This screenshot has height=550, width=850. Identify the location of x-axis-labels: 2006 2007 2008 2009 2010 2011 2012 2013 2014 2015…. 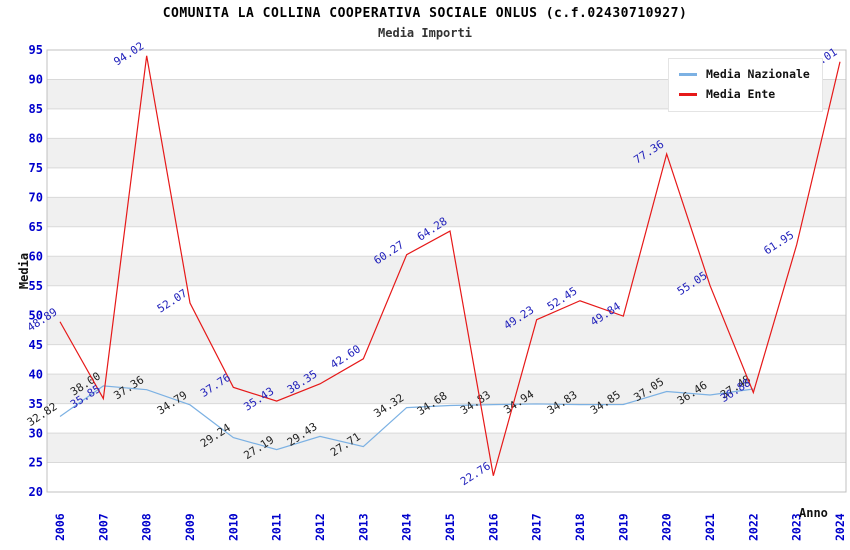
(450, 527).